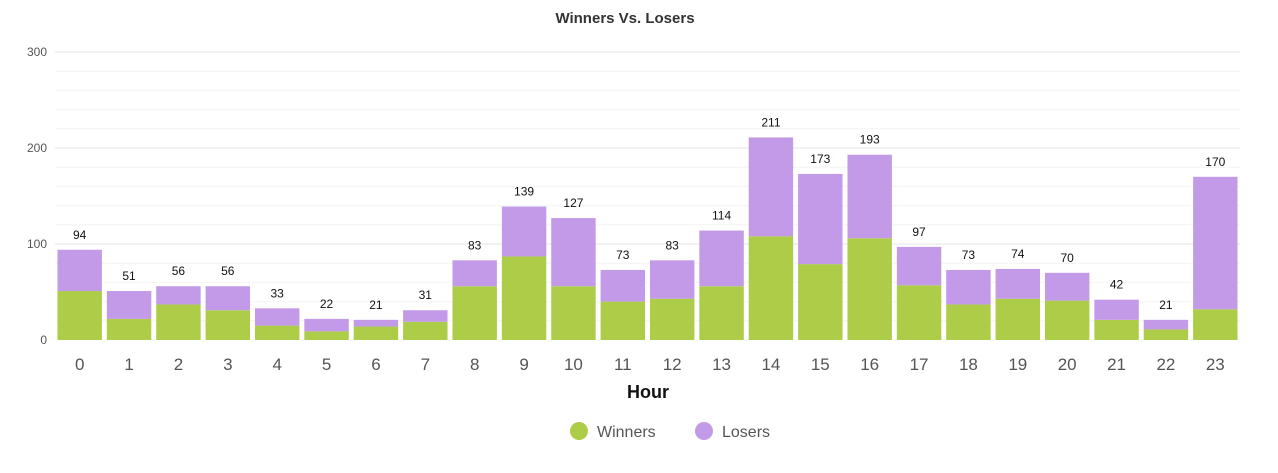  Describe the element at coordinates (37, 196) in the screenshot. I see `y-axis: 0 100 200 300` at that location.